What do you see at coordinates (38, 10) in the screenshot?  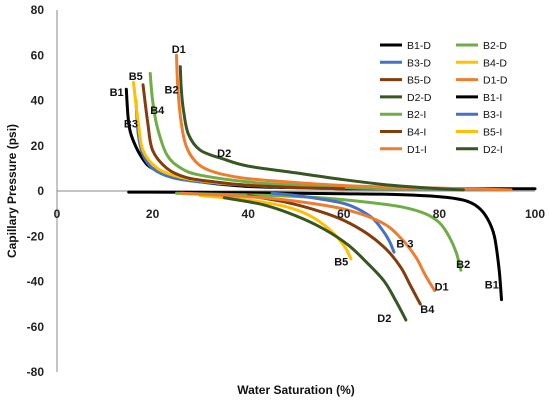 I see `y-tick-label: 80` at bounding box center [38, 10].